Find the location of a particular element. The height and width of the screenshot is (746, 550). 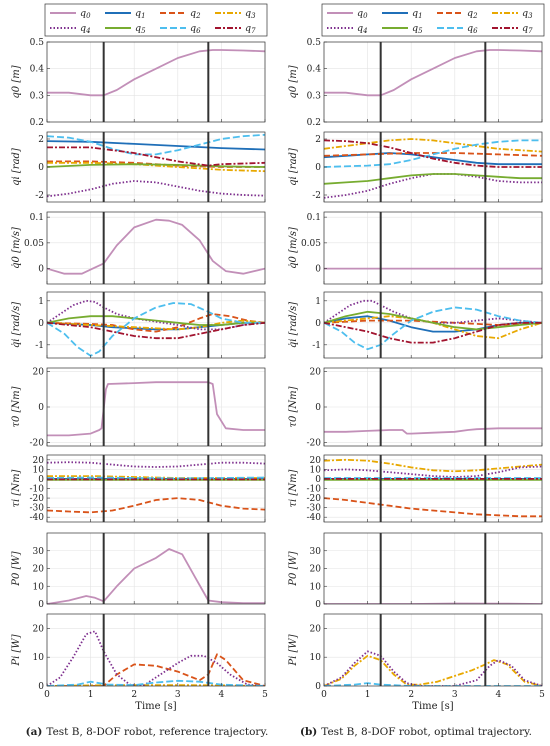

y-axis-label: τ0 [Nm] is located at coordinates (293, 406).